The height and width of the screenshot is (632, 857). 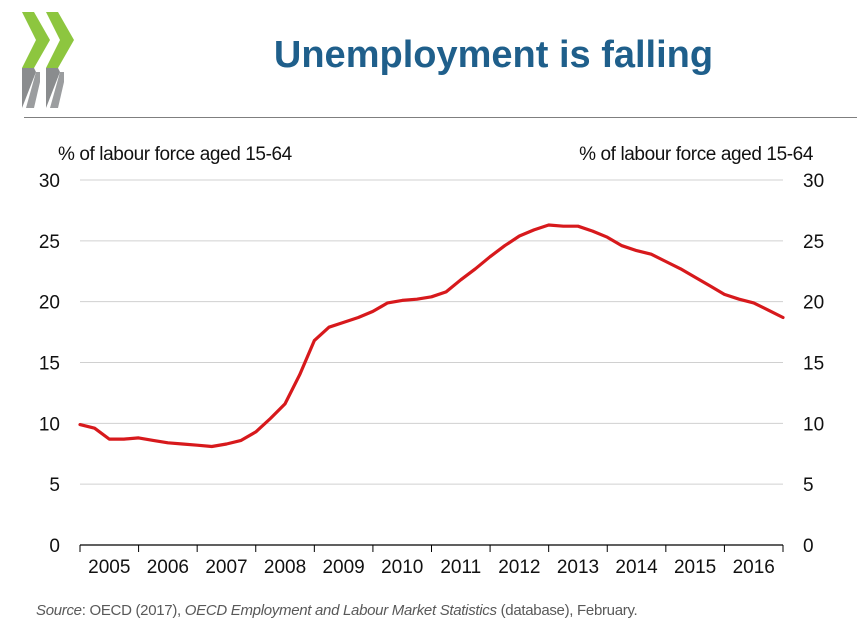 What do you see at coordinates (808, 485) in the screenshot?
I see `y-tick-label-right: 5` at bounding box center [808, 485].